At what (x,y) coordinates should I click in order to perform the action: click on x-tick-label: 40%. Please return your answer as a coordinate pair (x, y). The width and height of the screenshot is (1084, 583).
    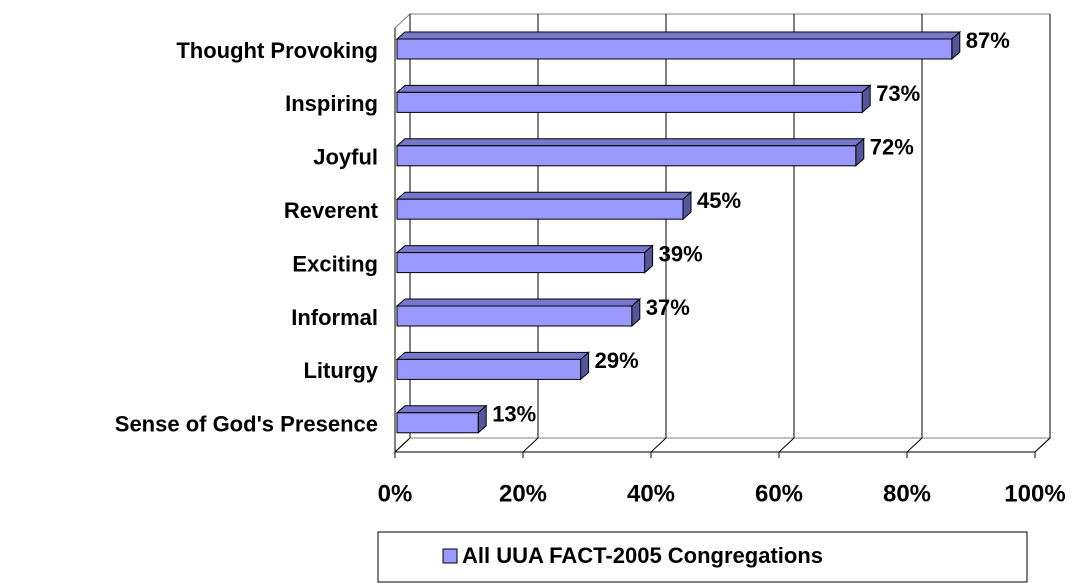
    Looking at the image, I should click on (651, 493).